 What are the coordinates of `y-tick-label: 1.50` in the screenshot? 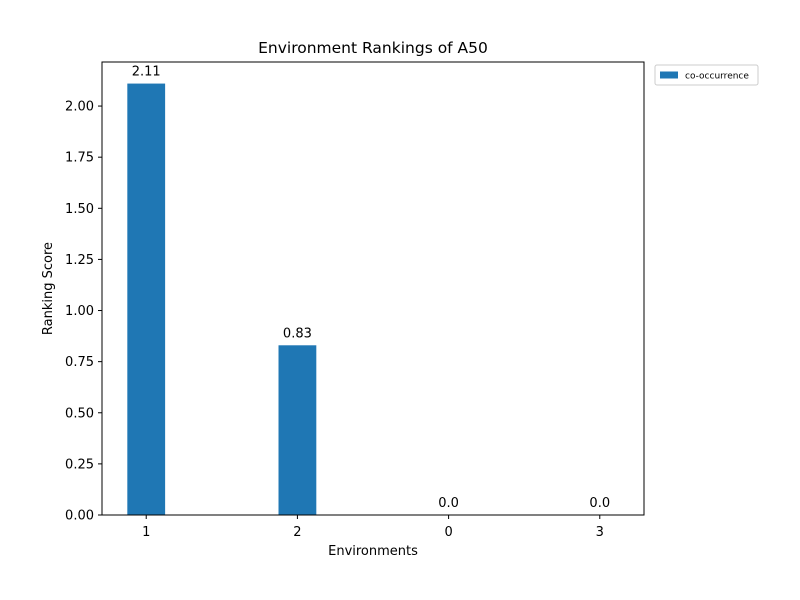 It's located at (79, 209).